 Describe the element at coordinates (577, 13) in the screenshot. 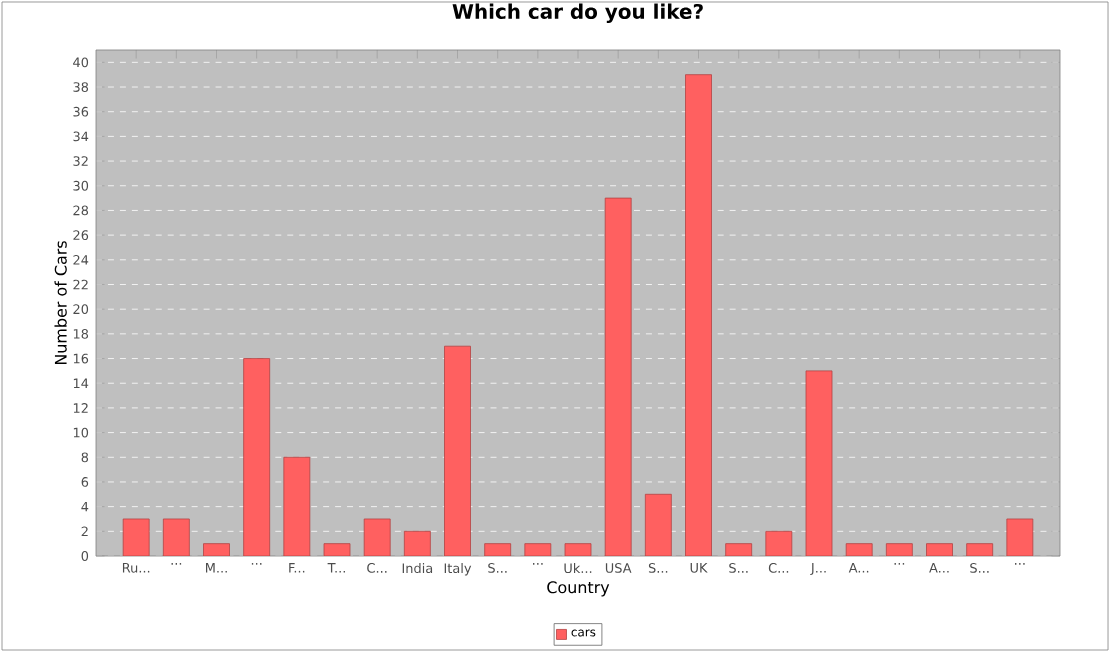

I see `chart-title: Which car do you like?` at that location.